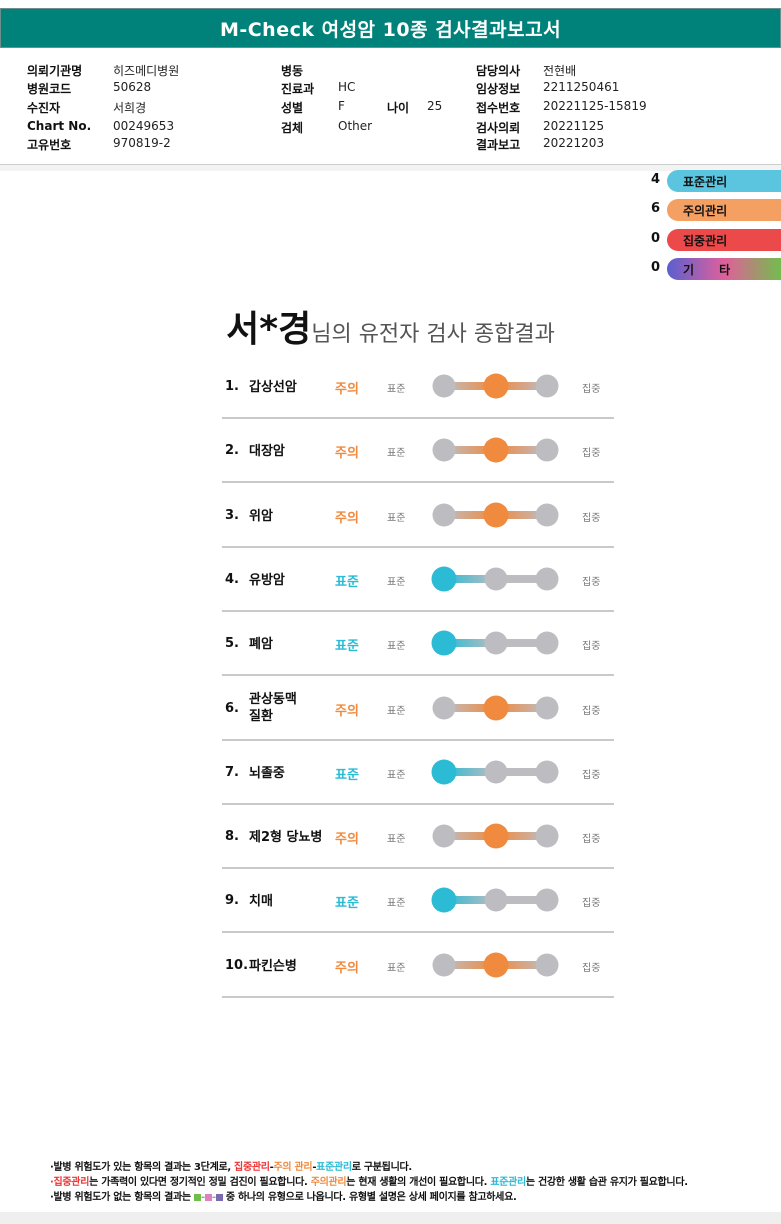  I want to click on result-number: 2., so click(232, 450).